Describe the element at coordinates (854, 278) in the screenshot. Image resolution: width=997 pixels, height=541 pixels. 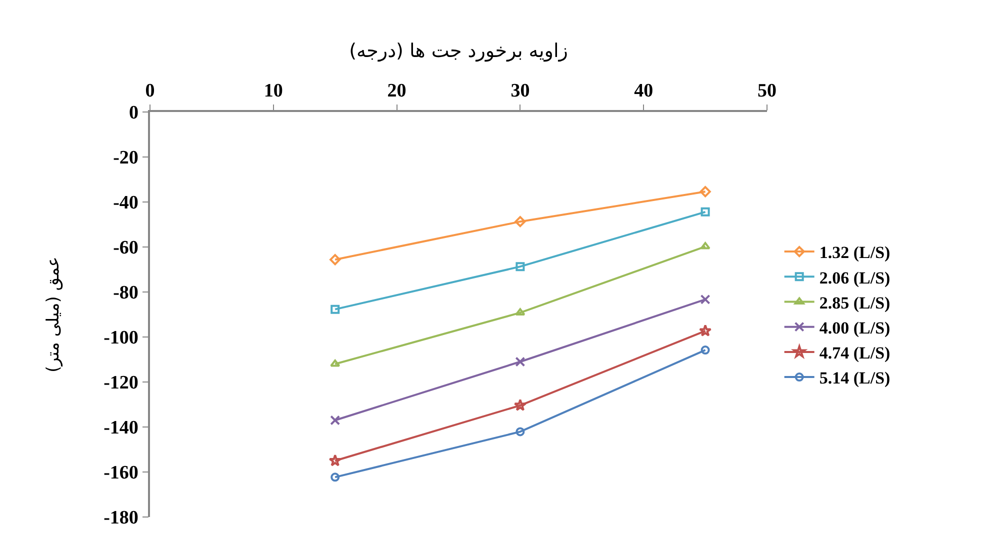
I see `legend-label: 2.06 (L/S)` at that location.